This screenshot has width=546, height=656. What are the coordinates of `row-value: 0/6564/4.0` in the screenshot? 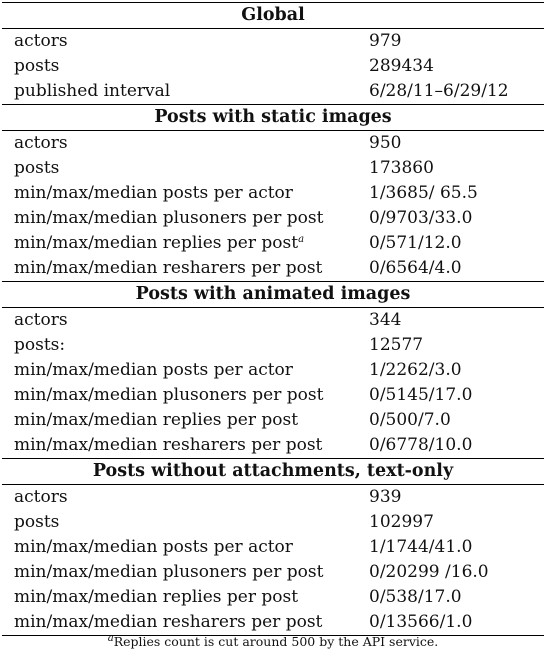 It's located at (415, 268).